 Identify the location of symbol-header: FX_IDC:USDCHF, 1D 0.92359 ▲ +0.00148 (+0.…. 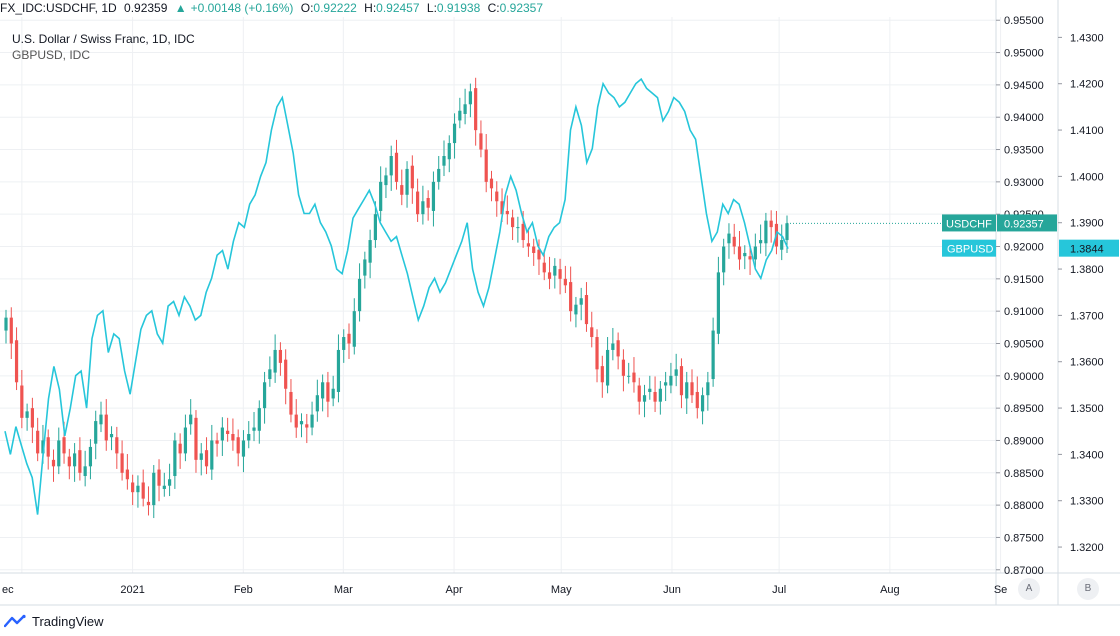
(560, 8).